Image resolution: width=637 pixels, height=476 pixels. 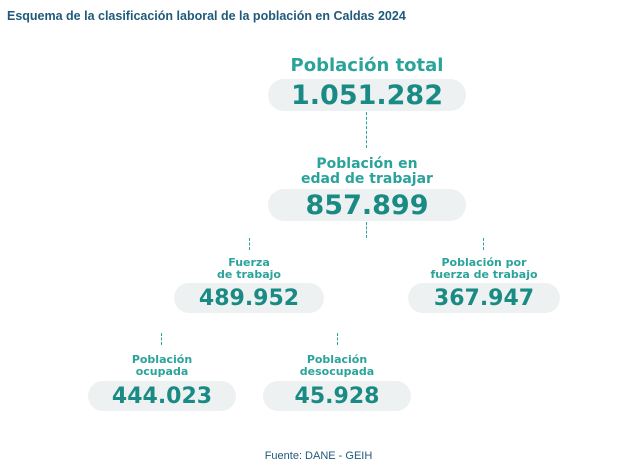 I want to click on node-fuerza-label: Fuerza de trabajo, so click(x=249, y=268).